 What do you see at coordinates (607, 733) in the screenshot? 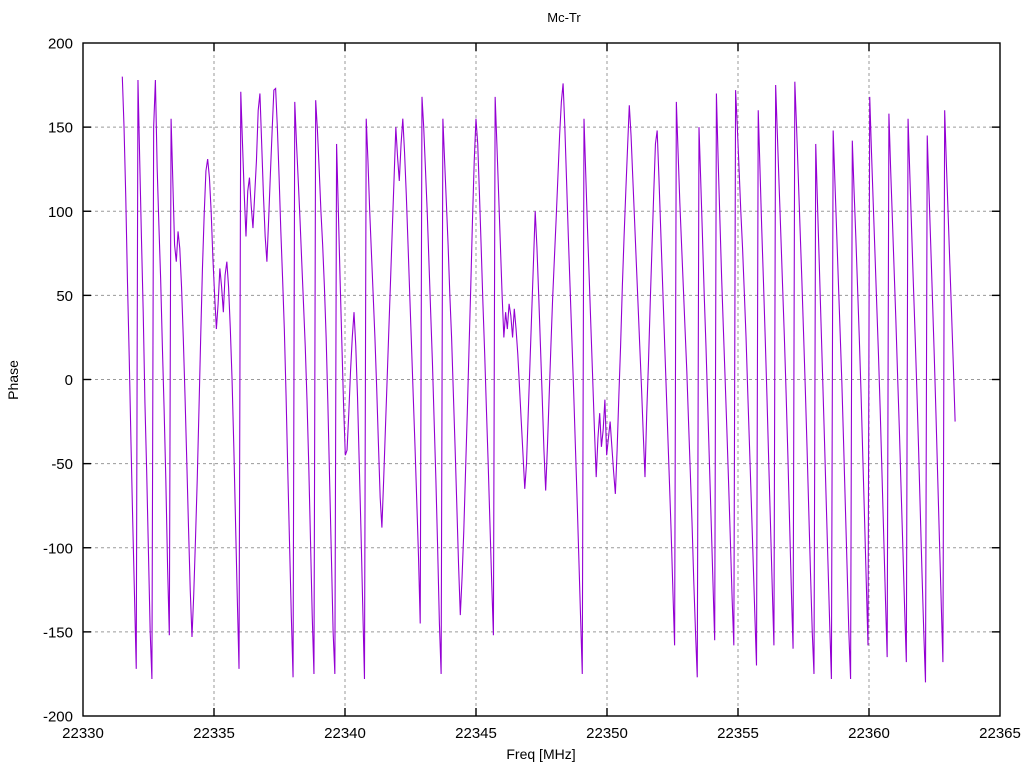
I see `x-tick-label: 22350` at bounding box center [607, 733].